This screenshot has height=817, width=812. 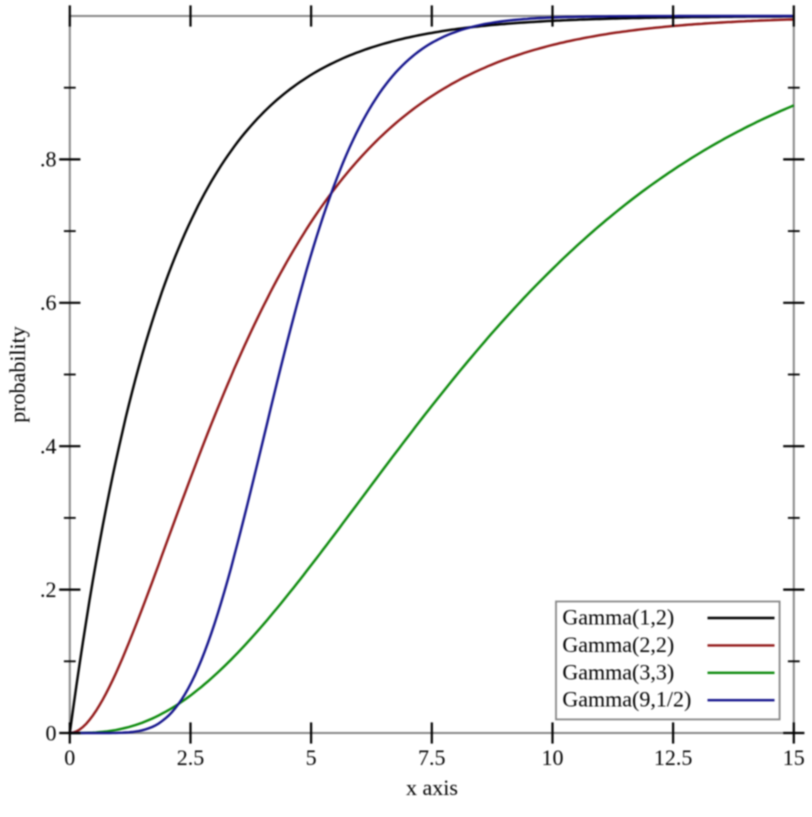 I want to click on svg-text: 12.5, so click(x=673, y=757).